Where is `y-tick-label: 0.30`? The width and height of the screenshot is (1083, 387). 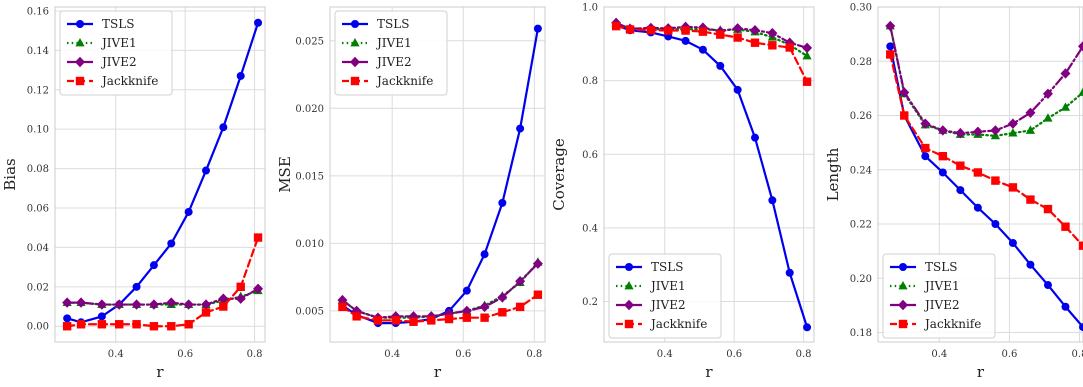
y-tick-label: 0.30 is located at coordinates (861, 8).